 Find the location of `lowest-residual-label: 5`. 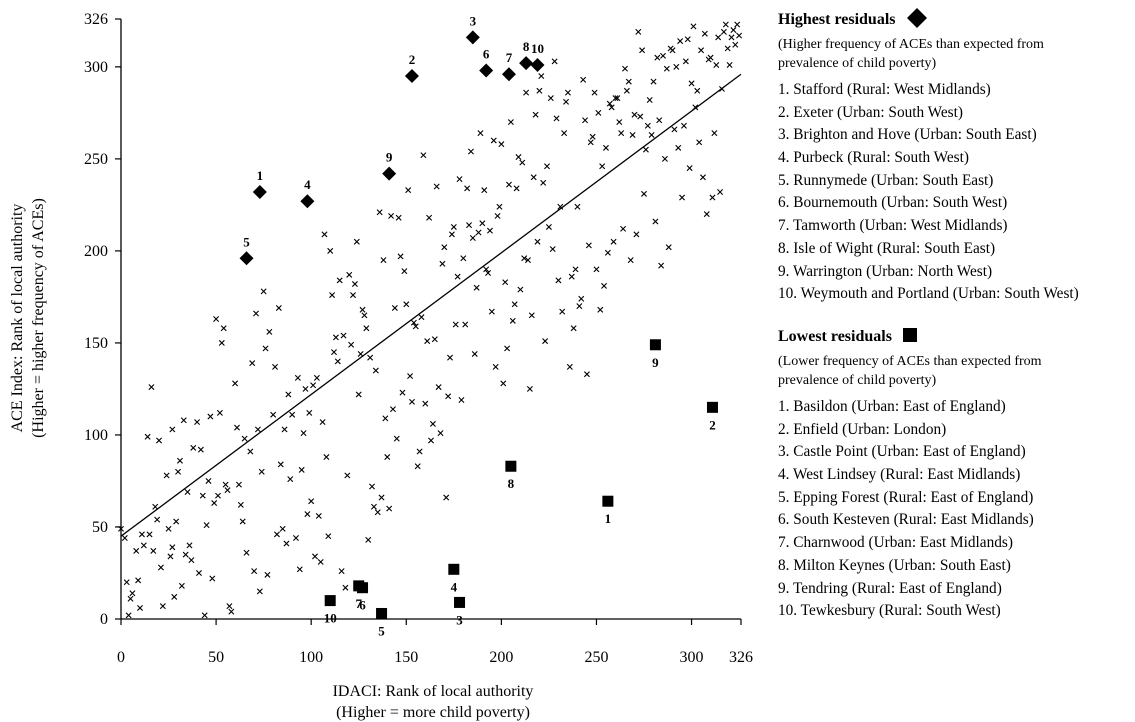

lowest-residual-label: 5 is located at coordinates (381, 630).